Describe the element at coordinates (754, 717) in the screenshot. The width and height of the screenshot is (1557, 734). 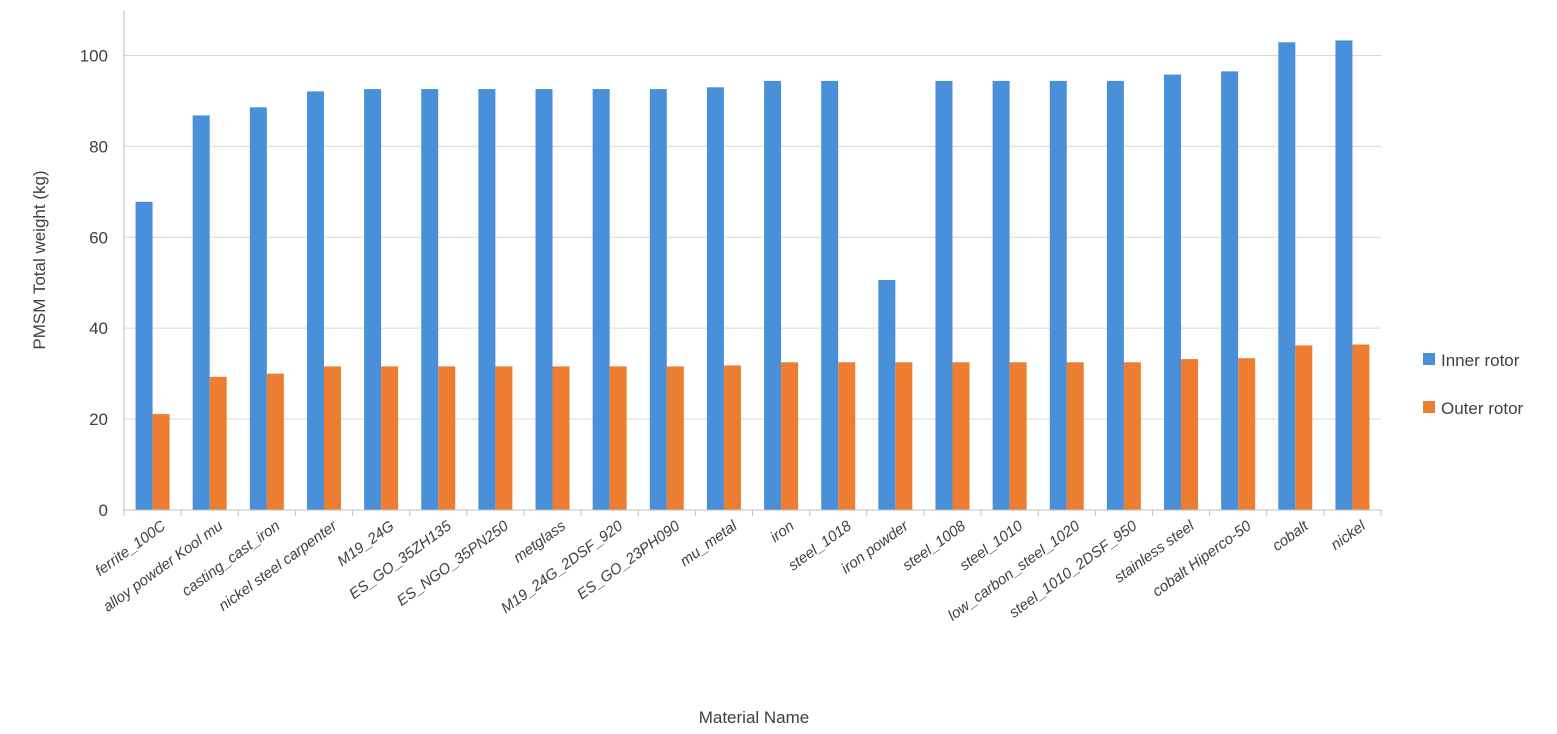
I see `x-axis-title: Material Name` at that location.